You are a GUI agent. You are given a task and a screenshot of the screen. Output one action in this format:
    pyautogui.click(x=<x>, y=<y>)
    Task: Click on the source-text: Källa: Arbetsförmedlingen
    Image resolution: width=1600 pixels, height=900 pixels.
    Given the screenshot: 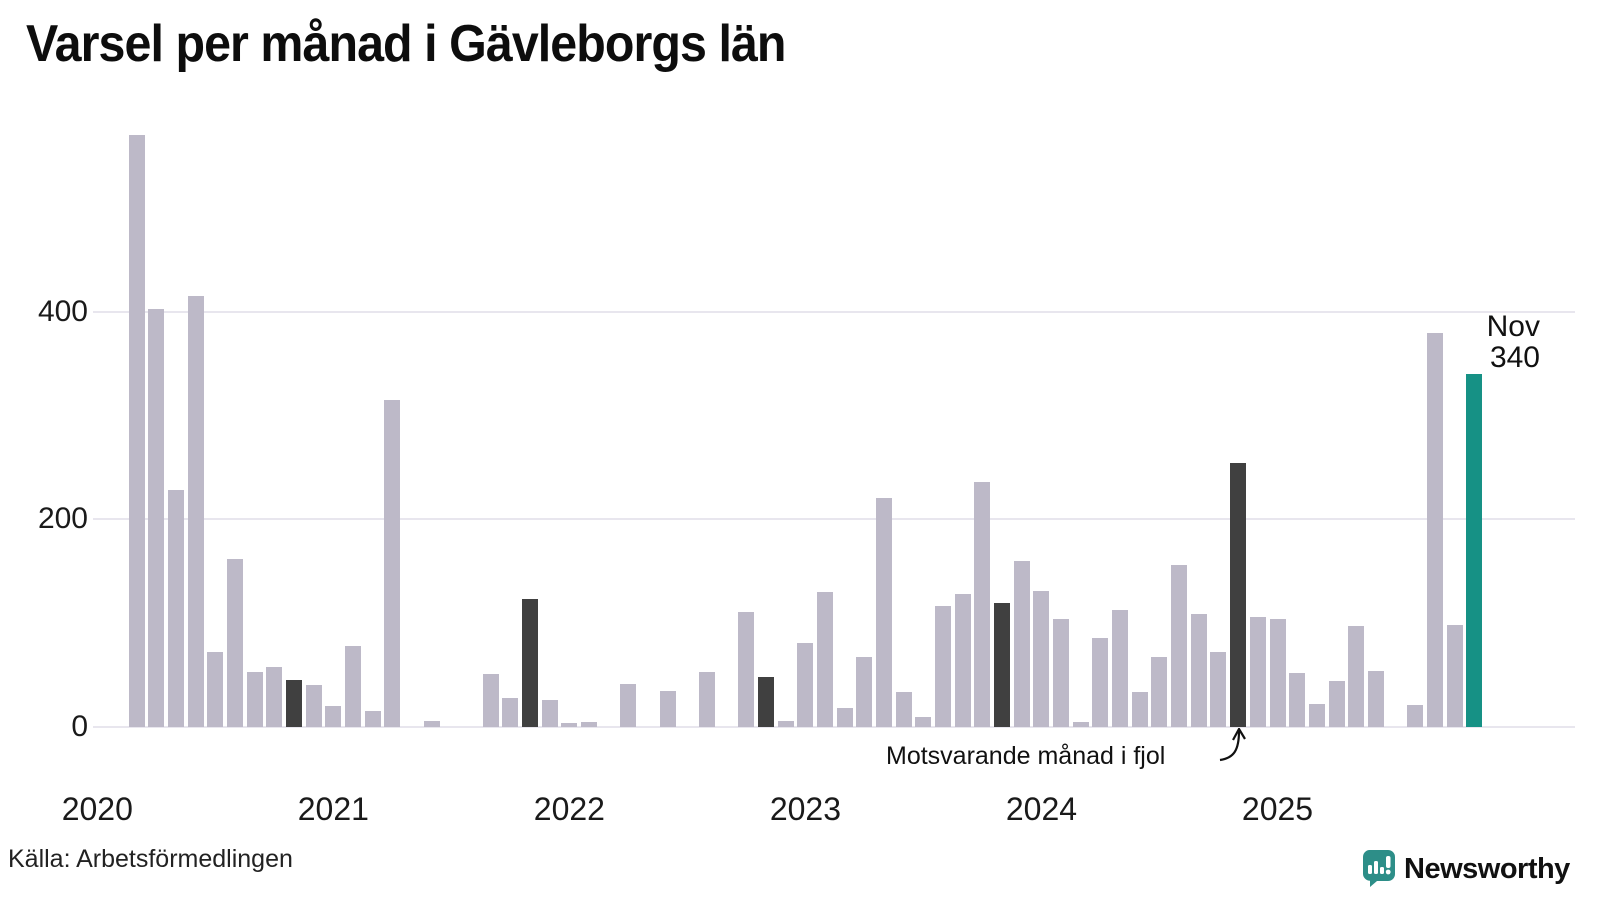 What is the action you would take?
    pyautogui.click(x=150, y=859)
    